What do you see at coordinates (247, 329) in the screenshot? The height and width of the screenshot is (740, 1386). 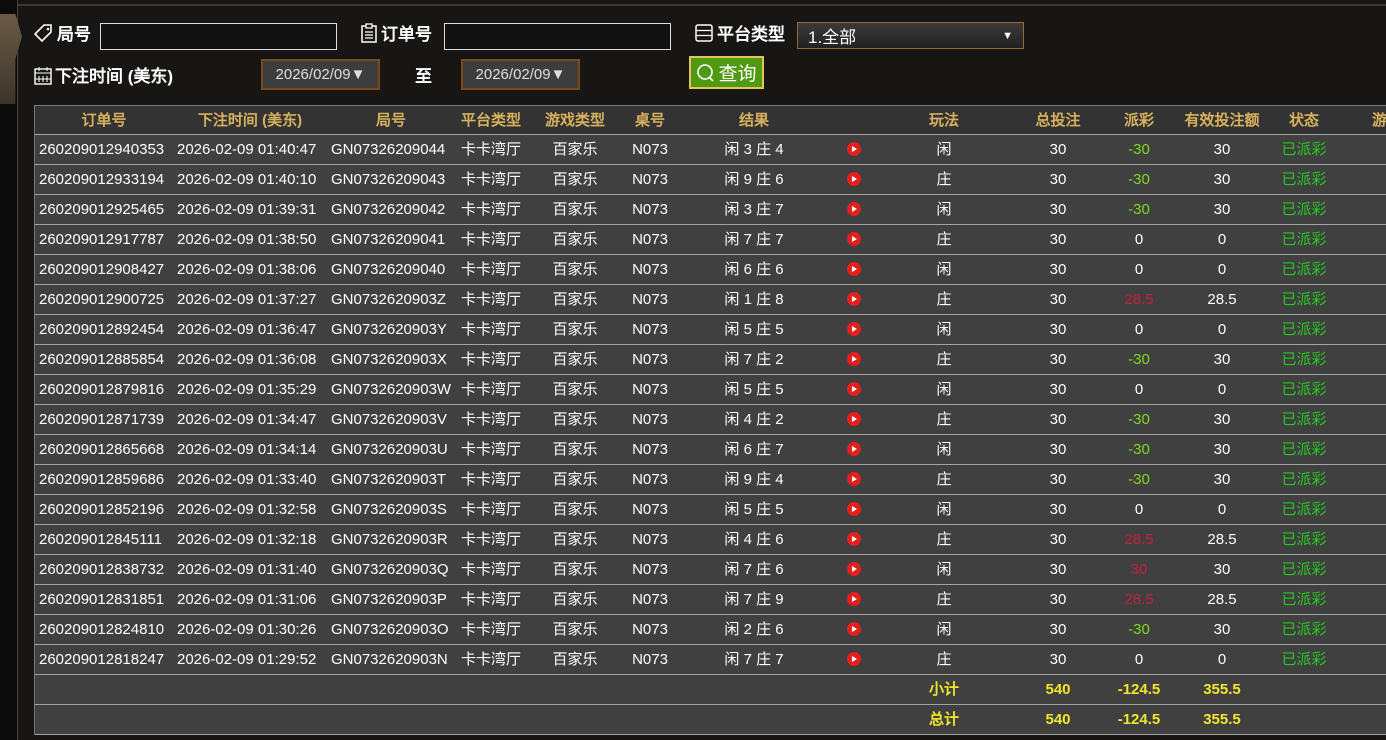 I see `bet-time-cell: 2026-02-09 01:36:47` at bounding box center [247, 329].